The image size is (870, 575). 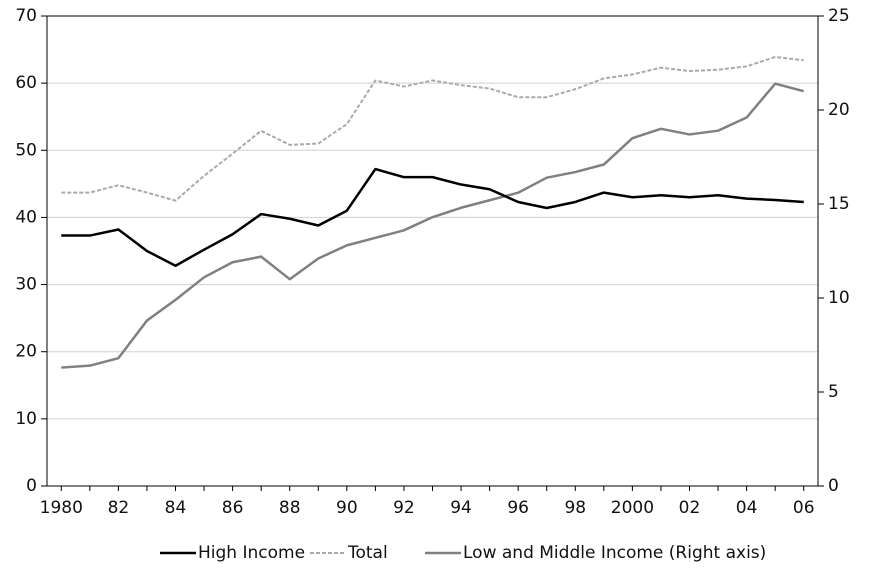 What do you see at coordinates (833, 392) in the screenshot?
I see `y2-tick-label: 5` at bounding box center [833, 392].